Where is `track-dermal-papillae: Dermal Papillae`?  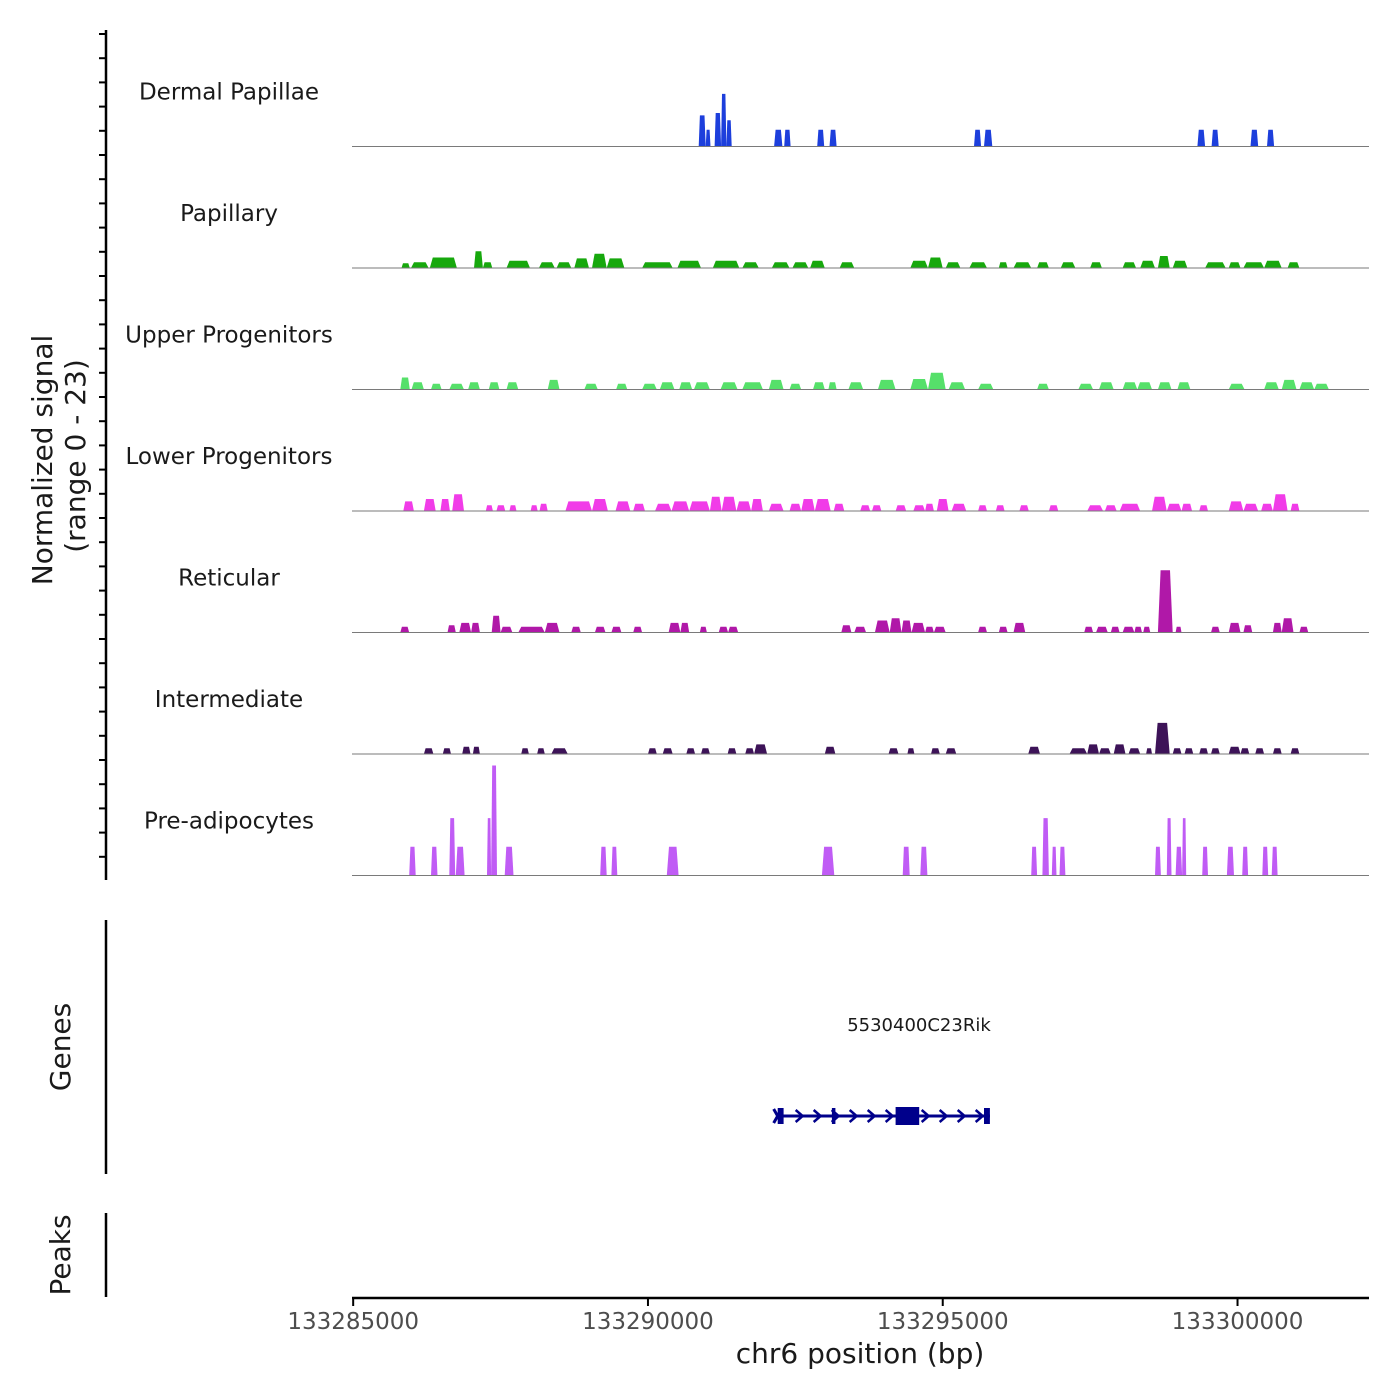
track-dermal-papillae: Dermal Papillae is located at coordinates (754, 113).